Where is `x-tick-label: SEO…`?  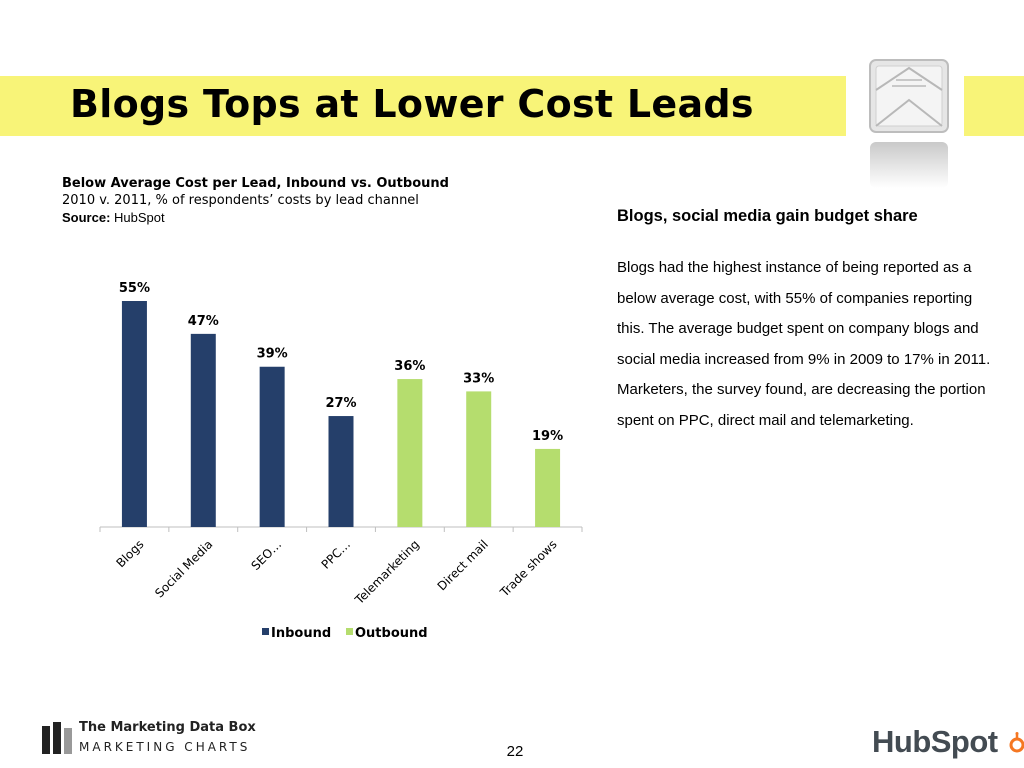 x-tick-label: SEO… is located at coordinates (266, 555).